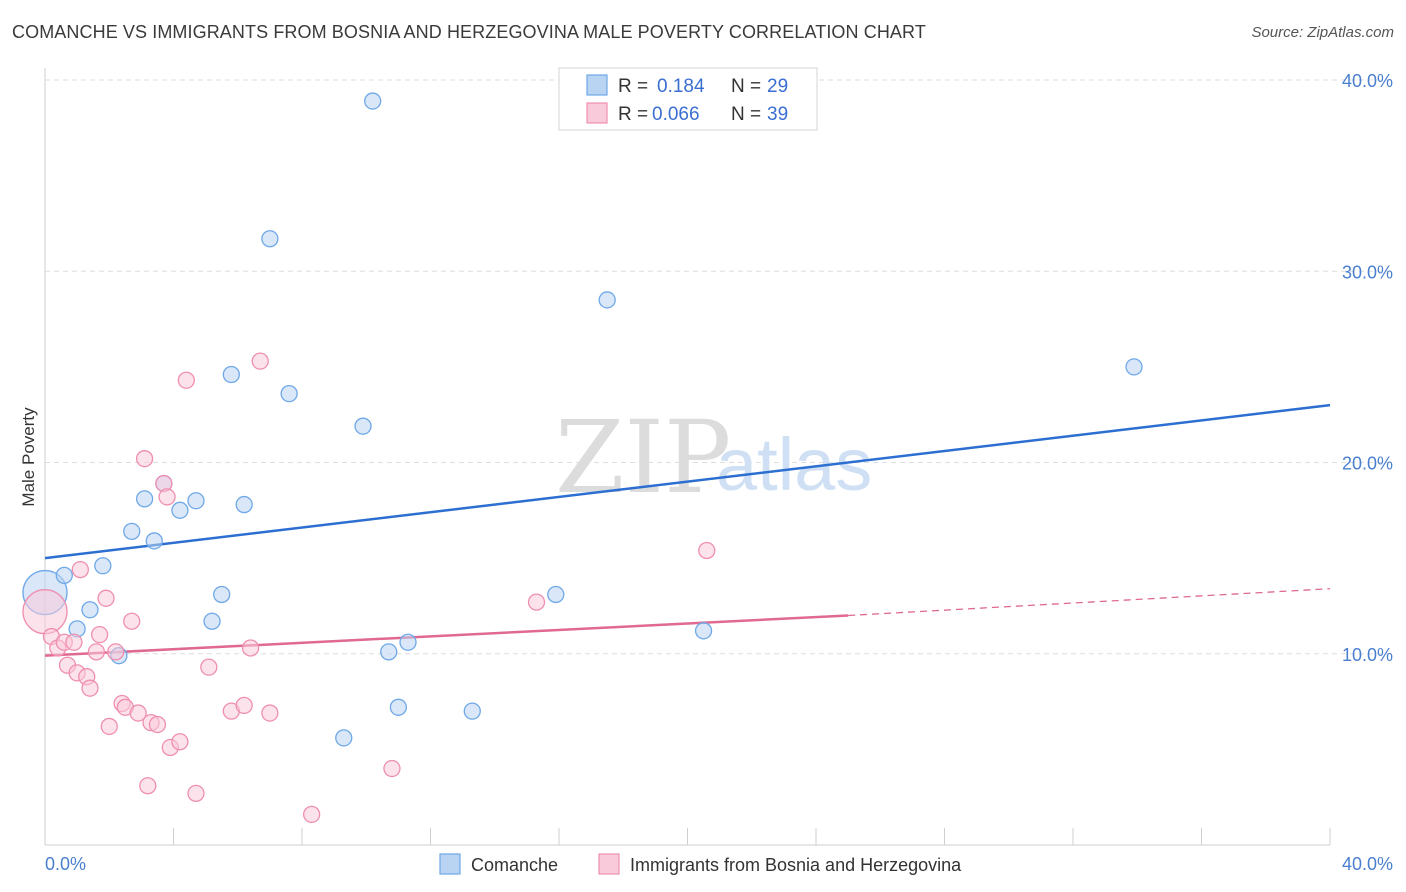  What do you see at coordinates (777, 86) in the screenshot?
I see `legend-n-value-1: 29` at bounding box center [777, 86].